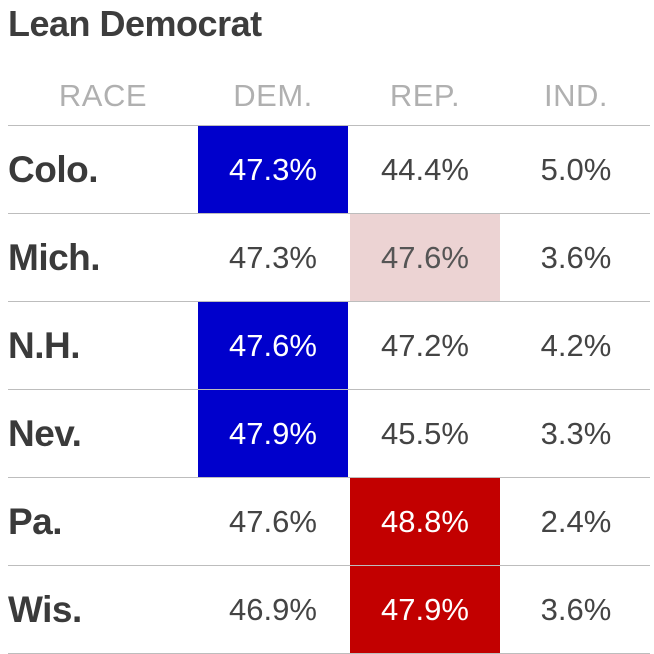 The width and height of the screenshot is (654, 654). What do you see at coordinates (103, 95) in the screenshot?
I see `column-header-race: RACE` at bounding box center [103, 95].